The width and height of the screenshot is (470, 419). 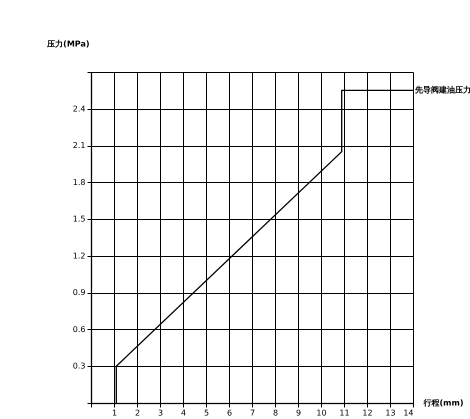 I want to click on x-tick-label: 6, so click(x=229, y=413).